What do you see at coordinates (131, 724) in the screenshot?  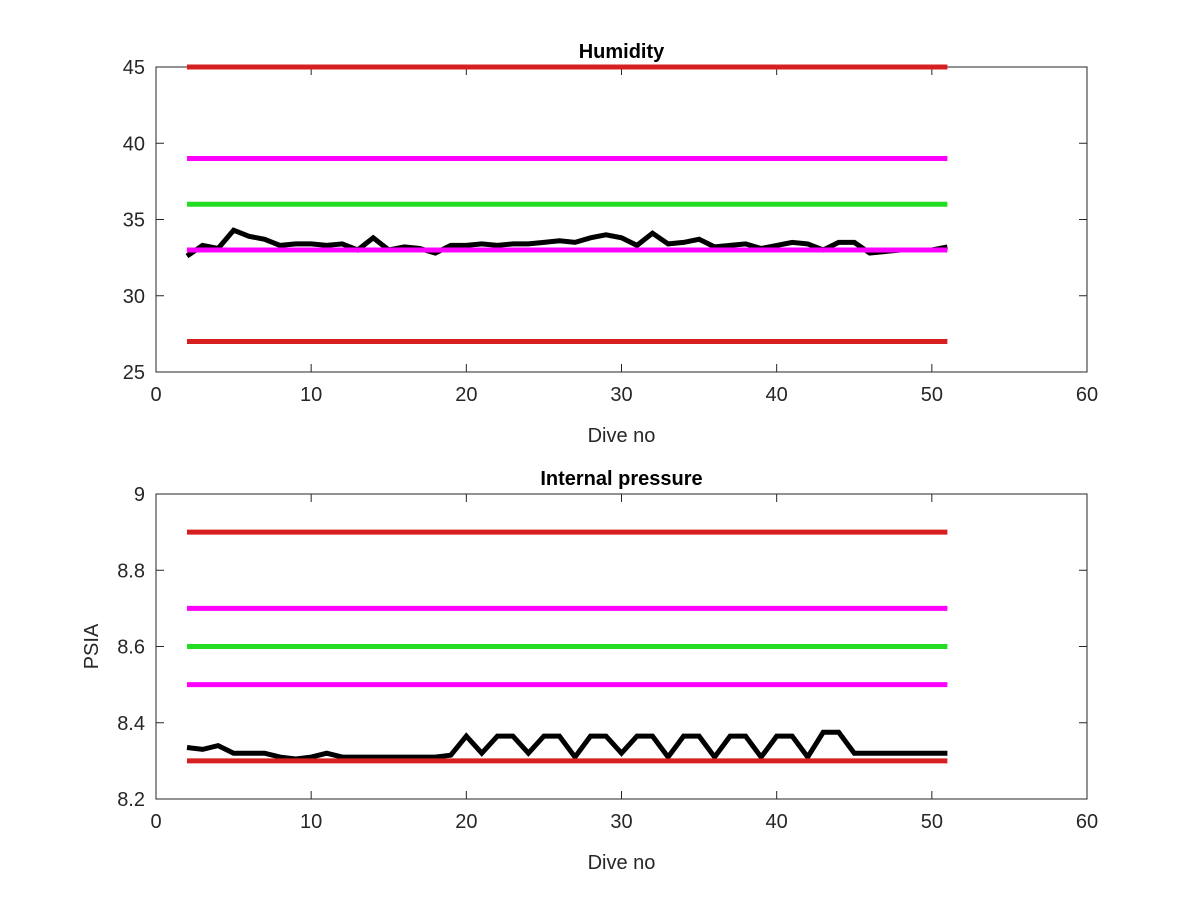 I see `y-tick-label: 8.4` at bounding box center [131, 724].